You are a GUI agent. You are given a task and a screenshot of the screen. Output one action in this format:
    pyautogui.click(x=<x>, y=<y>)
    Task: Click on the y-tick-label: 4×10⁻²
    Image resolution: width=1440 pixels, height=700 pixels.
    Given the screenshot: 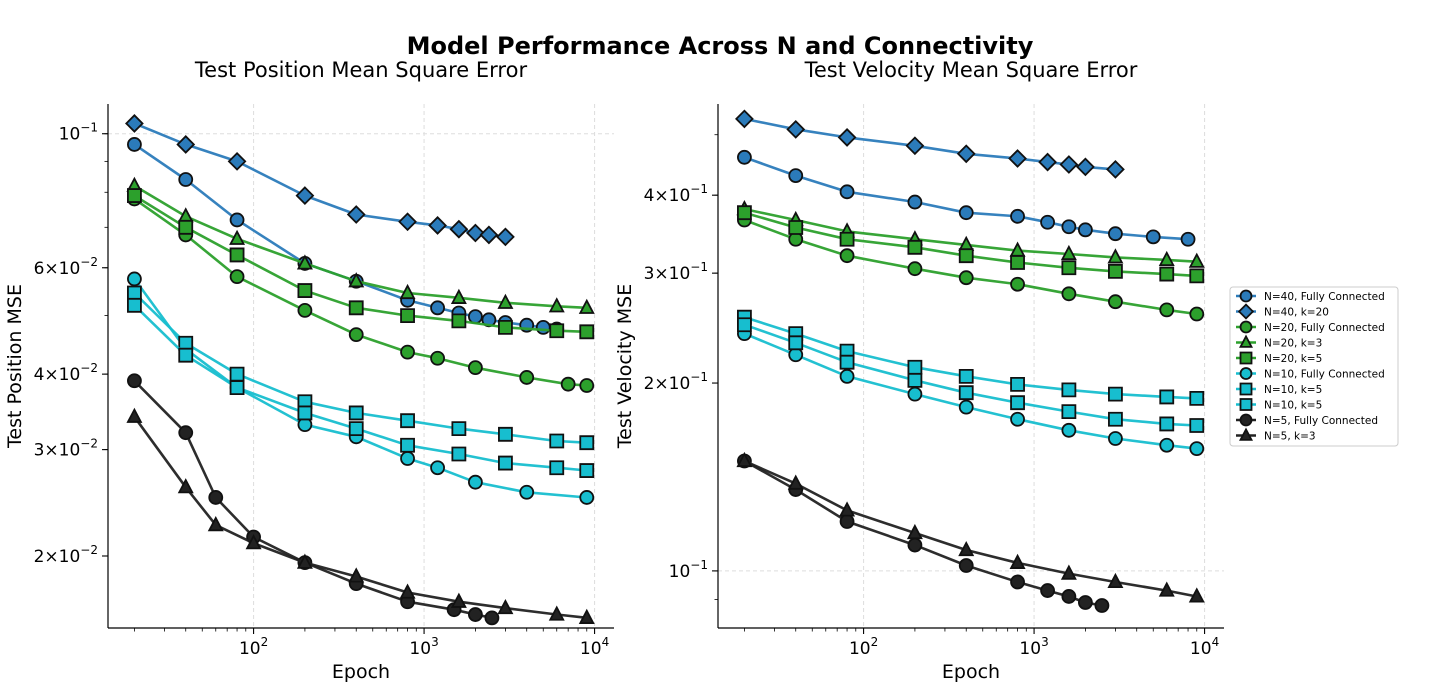 What is the action you would take?
    pyautogui.click(x=66, y=373)
    